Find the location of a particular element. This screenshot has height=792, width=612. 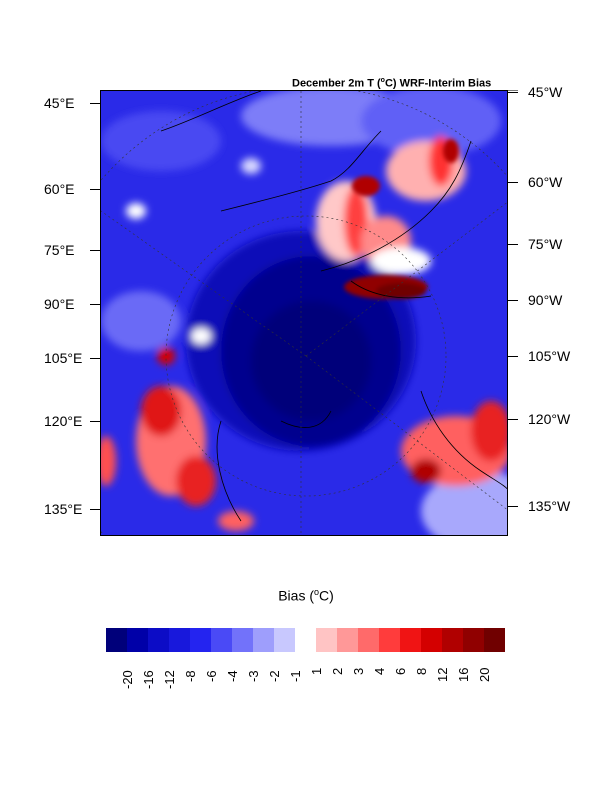

colorbar-label: -16 is located at coordinates (148, 679).